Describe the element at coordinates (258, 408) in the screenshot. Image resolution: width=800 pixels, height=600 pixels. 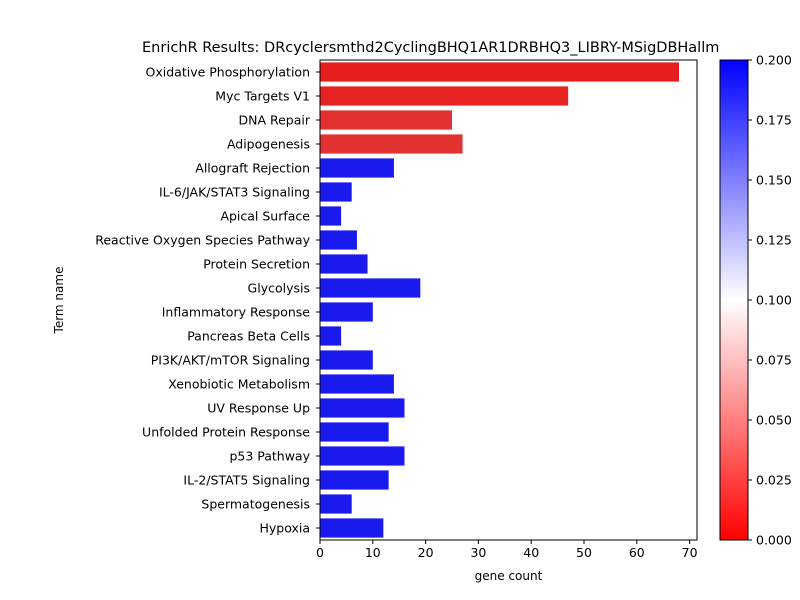
I see `y-tick-label: UV Response Up` at that location.